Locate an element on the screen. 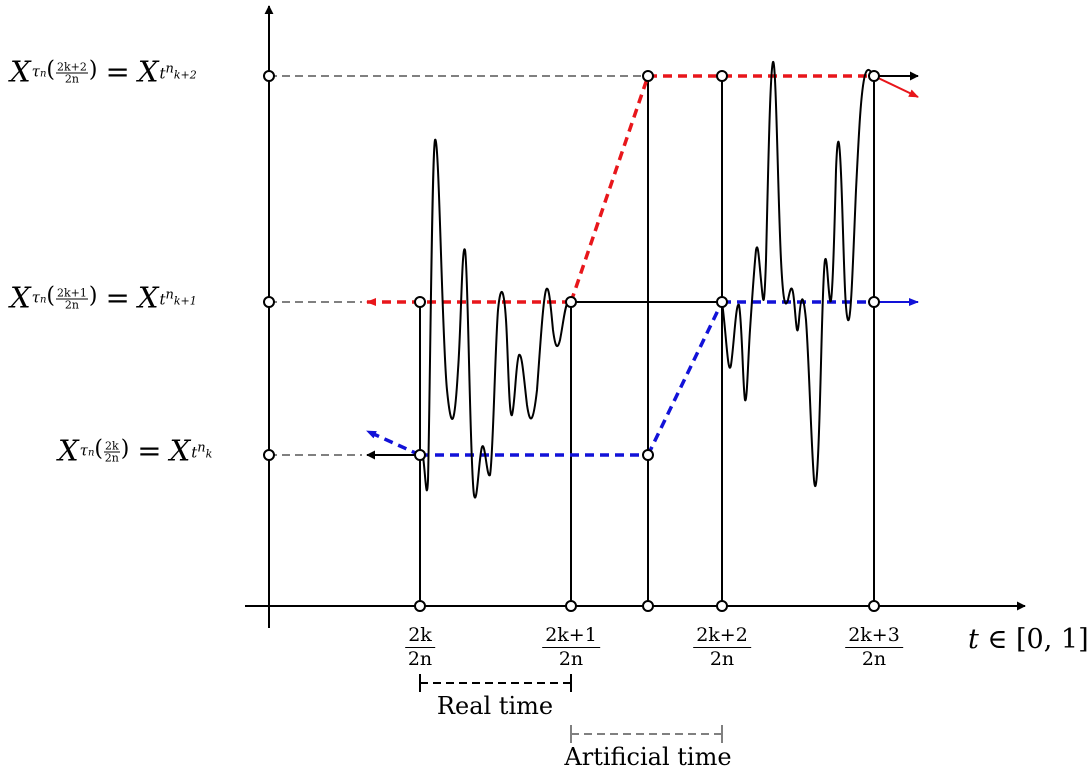 Image resolution: width=1089 pixels, height=778 pixels. marker-p9 is located at coordinates (874, 76).